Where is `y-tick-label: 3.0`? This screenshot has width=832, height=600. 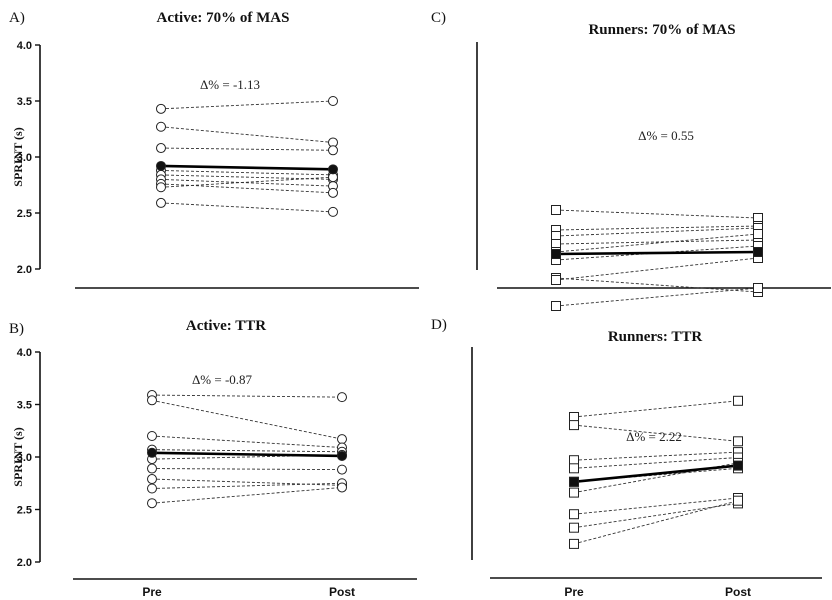 y-tick-label: 3.0 is located at coordinates (24, 458).